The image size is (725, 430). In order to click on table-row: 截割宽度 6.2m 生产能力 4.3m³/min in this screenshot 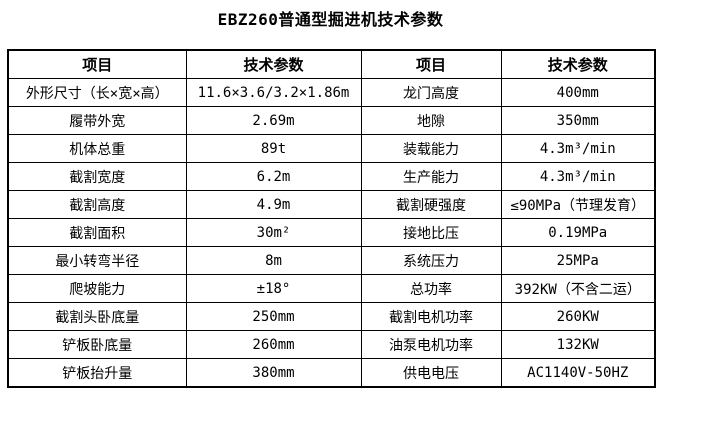, I will do `click(331, 176)`.